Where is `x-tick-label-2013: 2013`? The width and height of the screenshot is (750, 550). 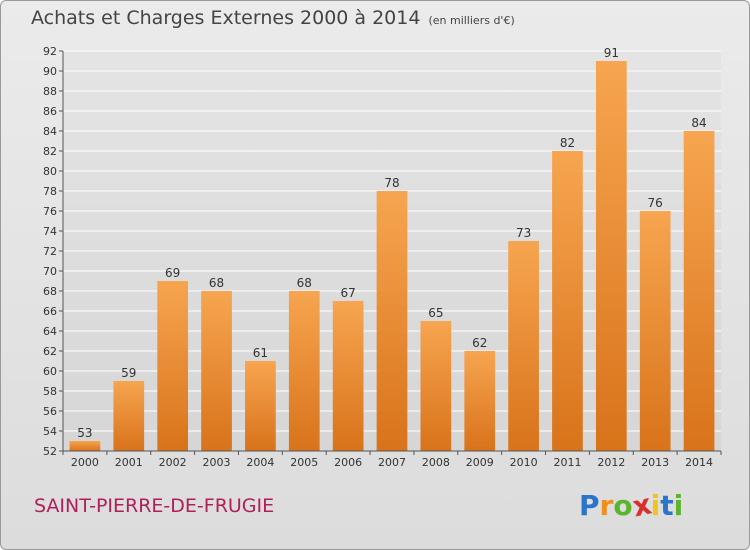 x-tick-label-2013: 2013 is located at coordinates (655, 462).